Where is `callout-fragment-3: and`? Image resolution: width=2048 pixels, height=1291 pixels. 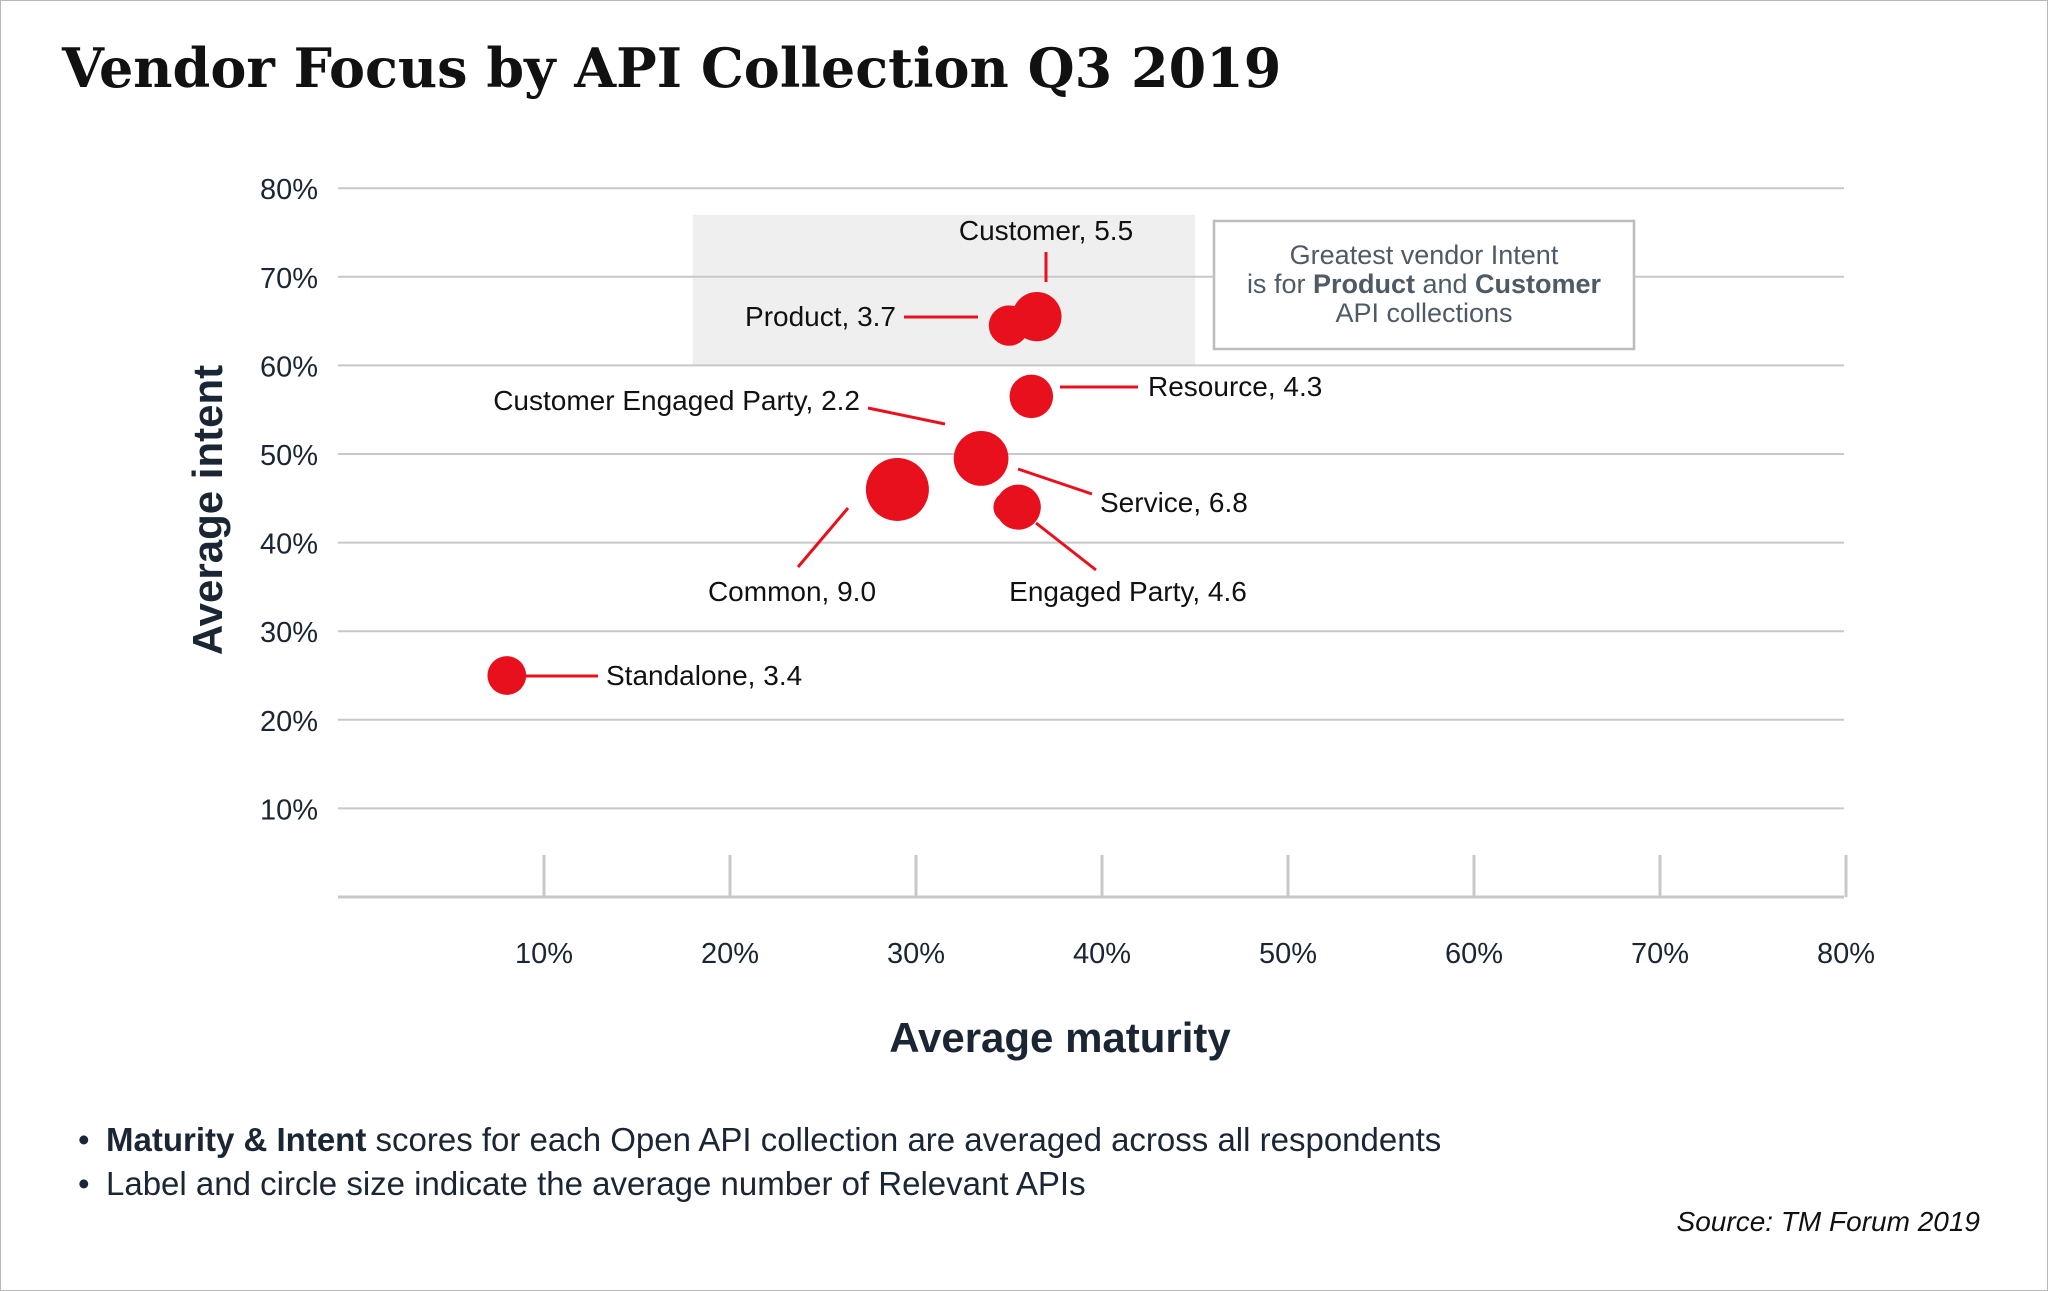
callout-fragment-3: and is located at coordinates (1445, 284).